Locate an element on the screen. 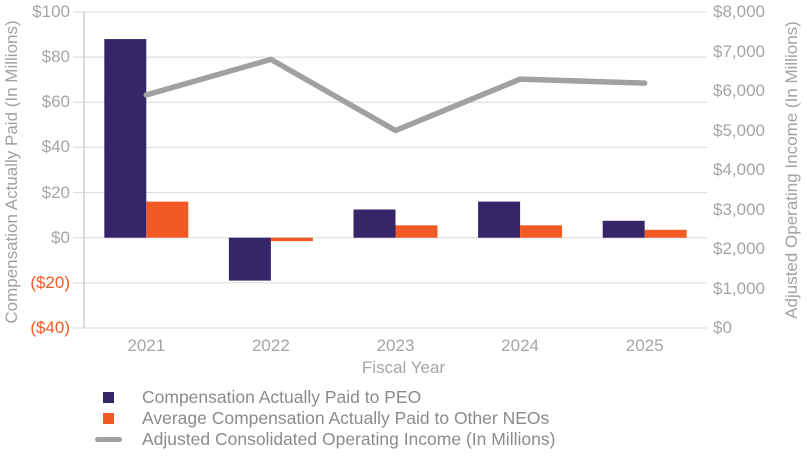 This screenshot has width=807, height=458. legend-label: Compensation Actually Paid to PEO is located at coordinates (282, 397).